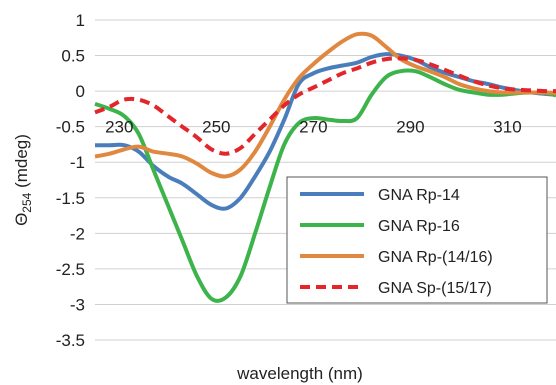  What do you see at coordinates (80, 20) in the screenshot?
I see `y-tick-label: 1` at bounding box center [80, 20].